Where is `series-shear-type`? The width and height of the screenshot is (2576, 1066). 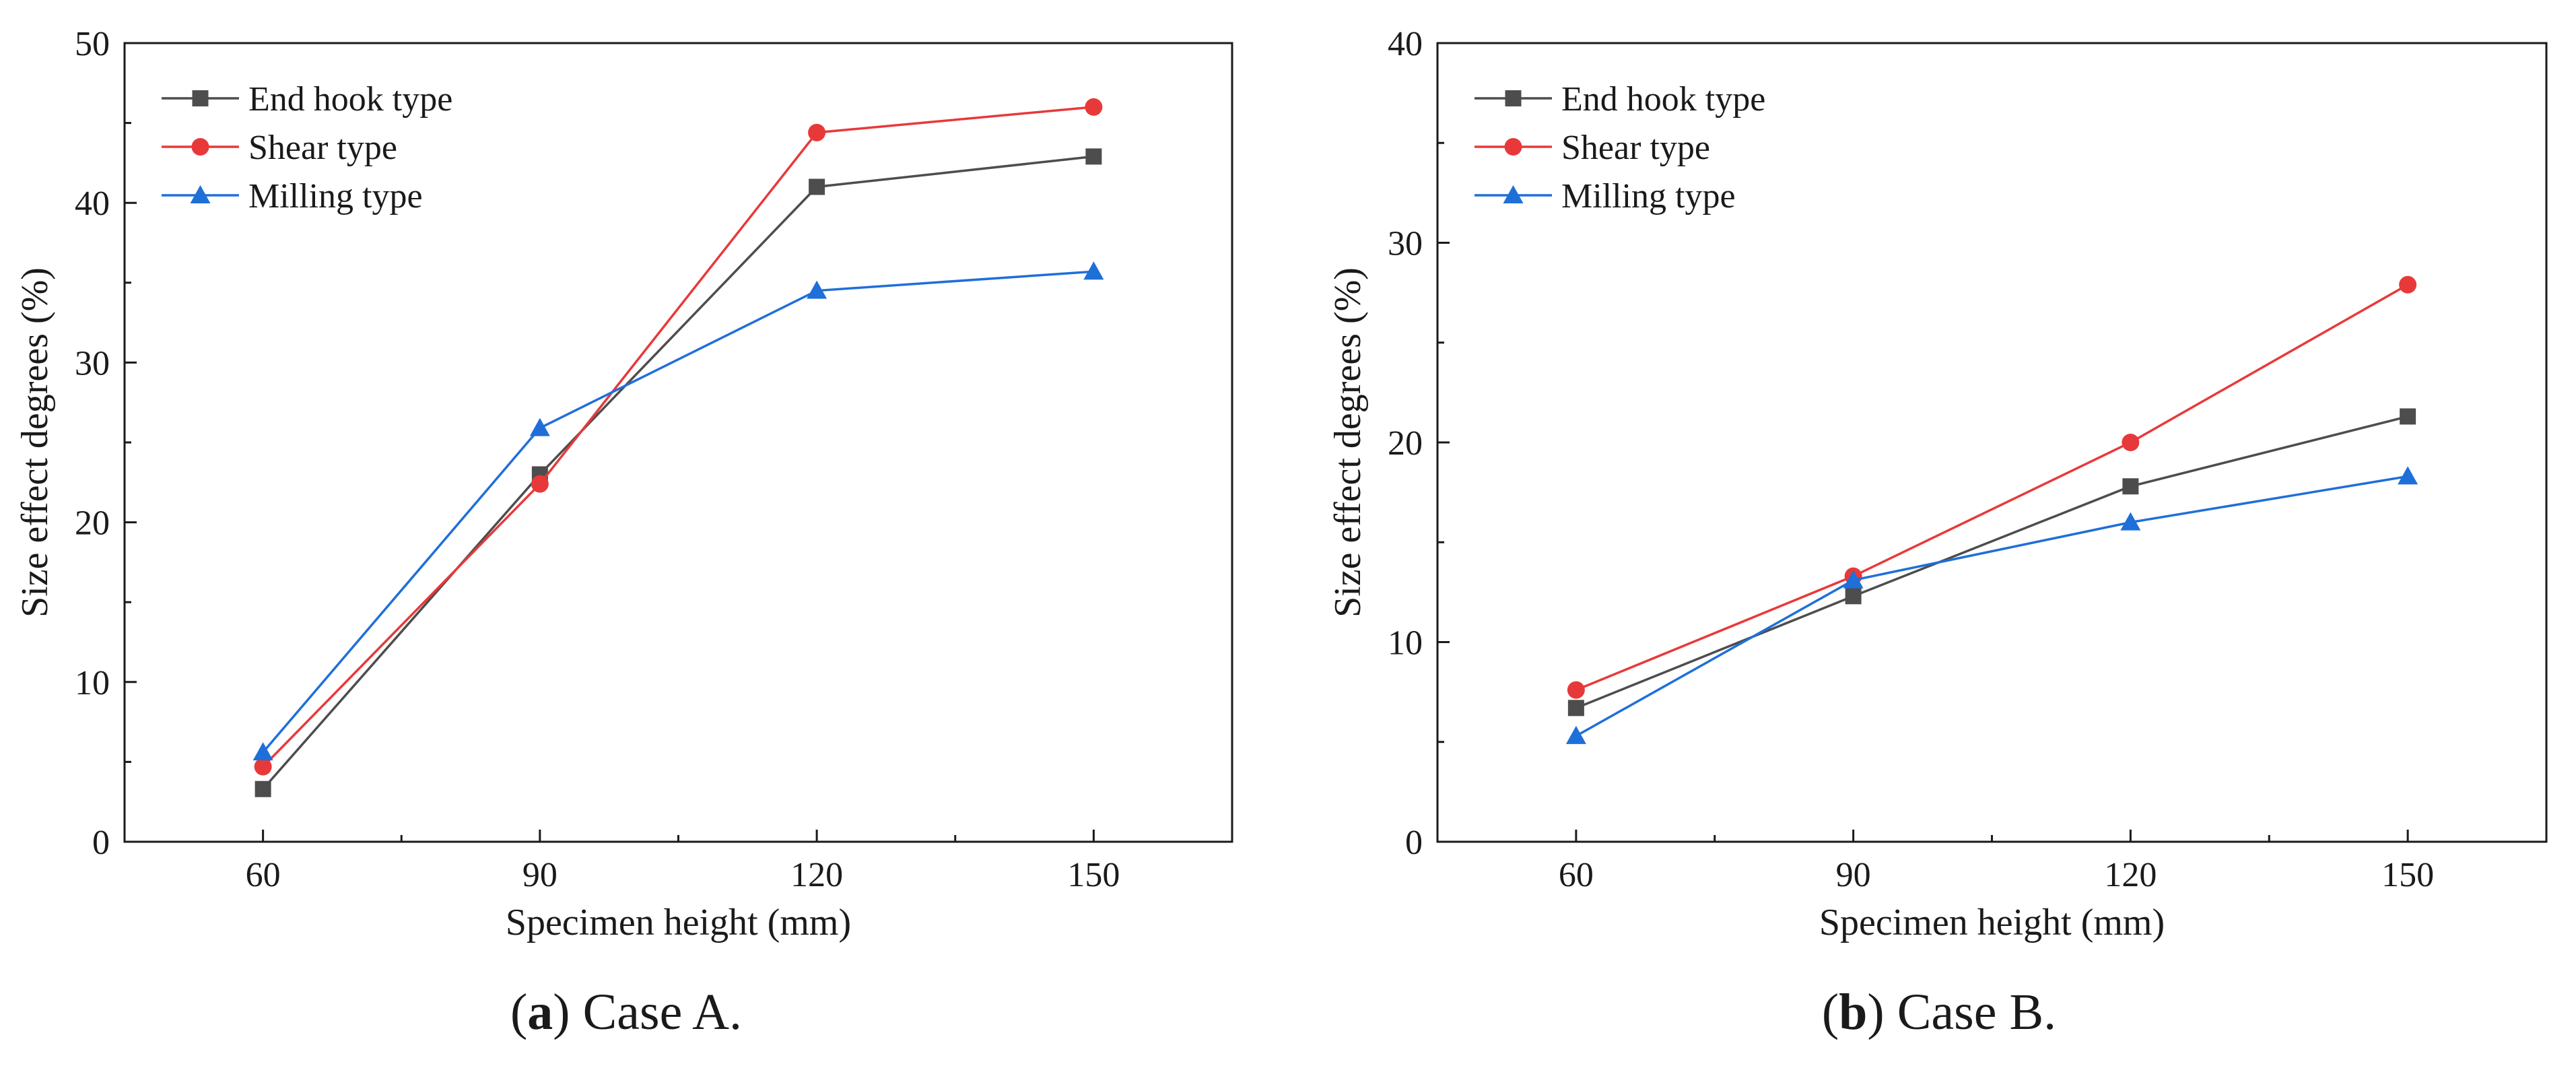 series-shear-type is located at coordinates (1992, 487).